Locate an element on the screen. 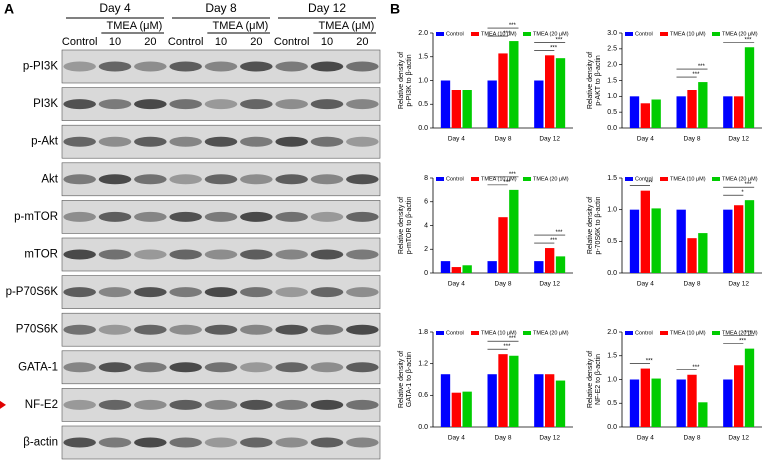 Image resolution: width=770 pixels, height=462 pixels. y-tick-label: 1.0 is located at coordinates (612, 379).